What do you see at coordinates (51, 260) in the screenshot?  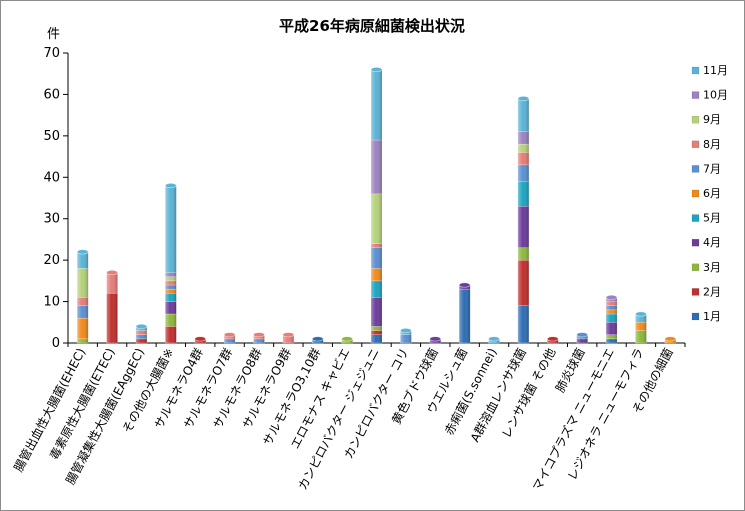 I see `y-tick-label: 20` at bounding box center [51, 260].